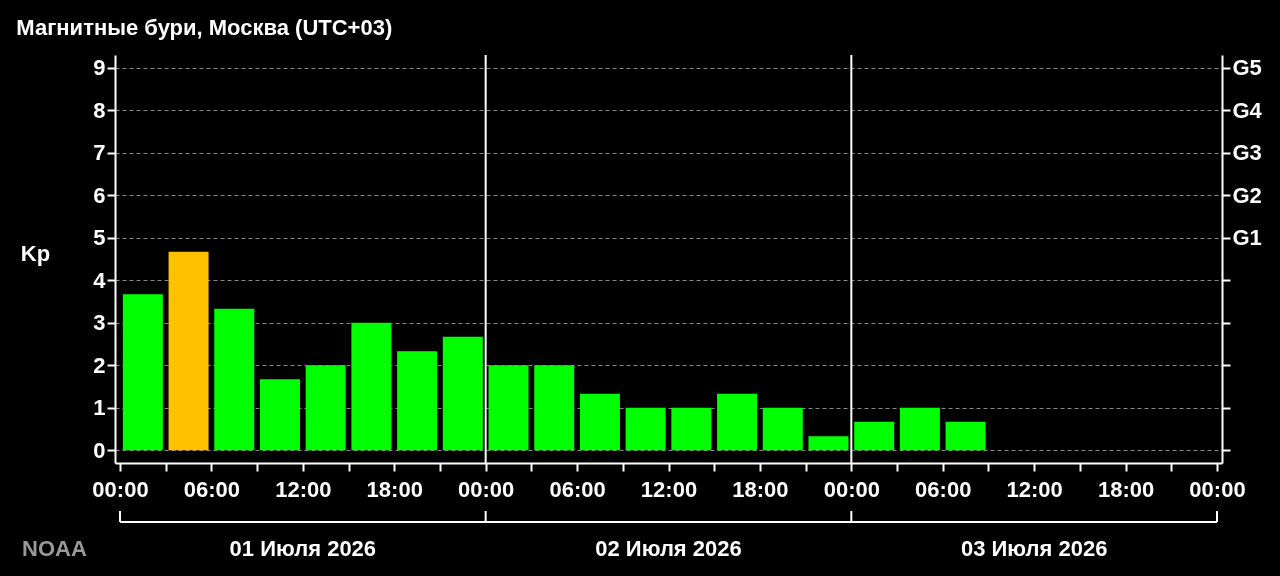 The width and height of the screenshot is (1280, 576). I want to click on category-label: G4, so click(1247, 110).